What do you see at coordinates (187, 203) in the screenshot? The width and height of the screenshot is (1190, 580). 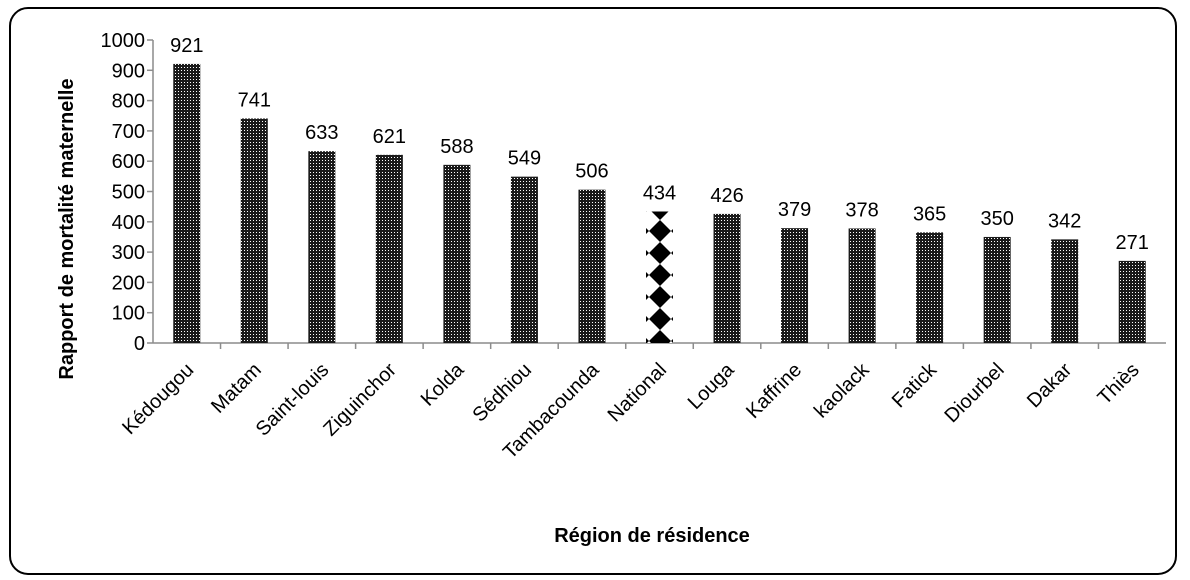 I see `bar-k-dougou` at bounding box center [187, 203].